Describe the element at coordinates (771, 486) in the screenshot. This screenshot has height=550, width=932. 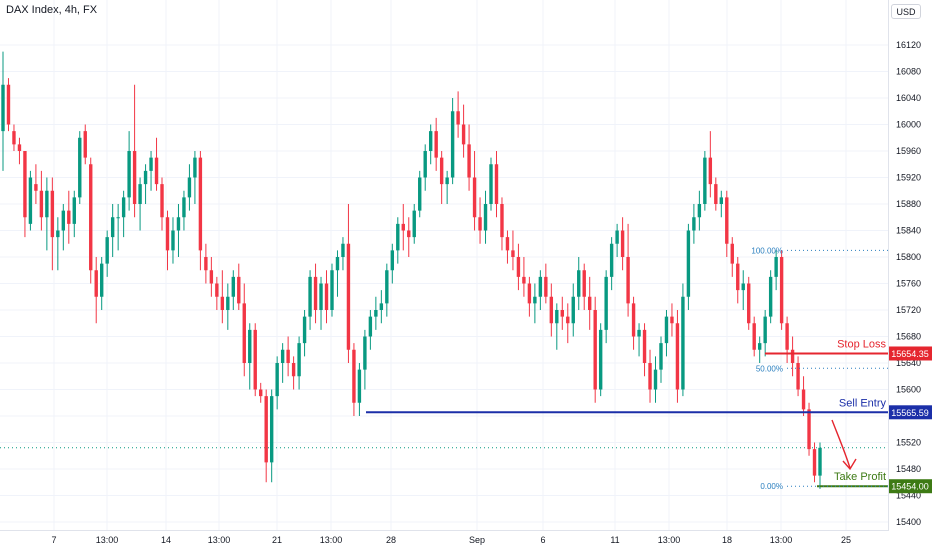
I see `fib-label: 0.00%` at that location.